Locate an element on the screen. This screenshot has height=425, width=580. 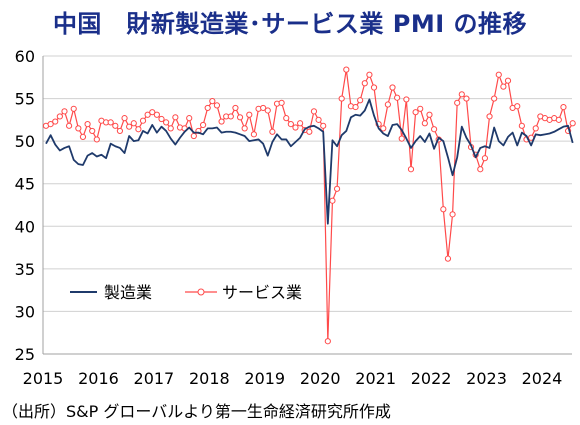
legend-marker-services is located at coordinates (201, 292).